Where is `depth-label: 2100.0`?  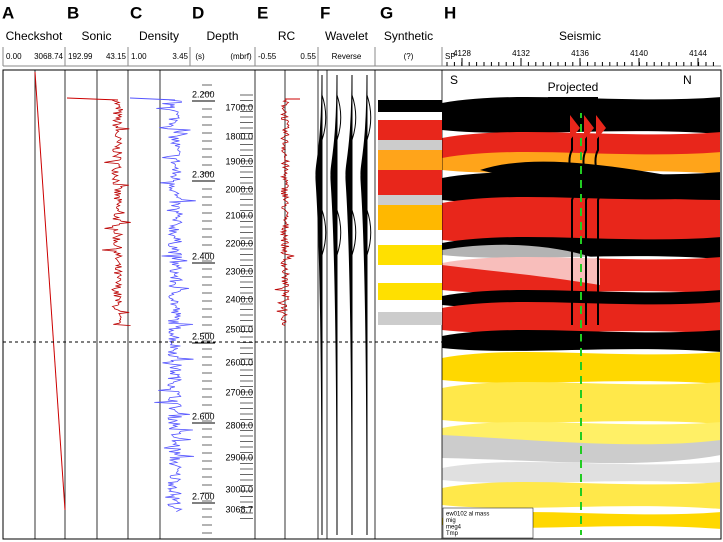
depth-label: 2100.0 is located at coordinates (239, 215).